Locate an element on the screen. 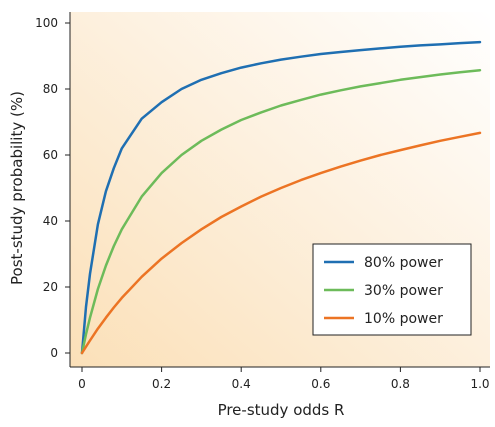 The width and height of the screenshot is (495, 427). y-tick-label: 0 is located at coordinates (54, 353).